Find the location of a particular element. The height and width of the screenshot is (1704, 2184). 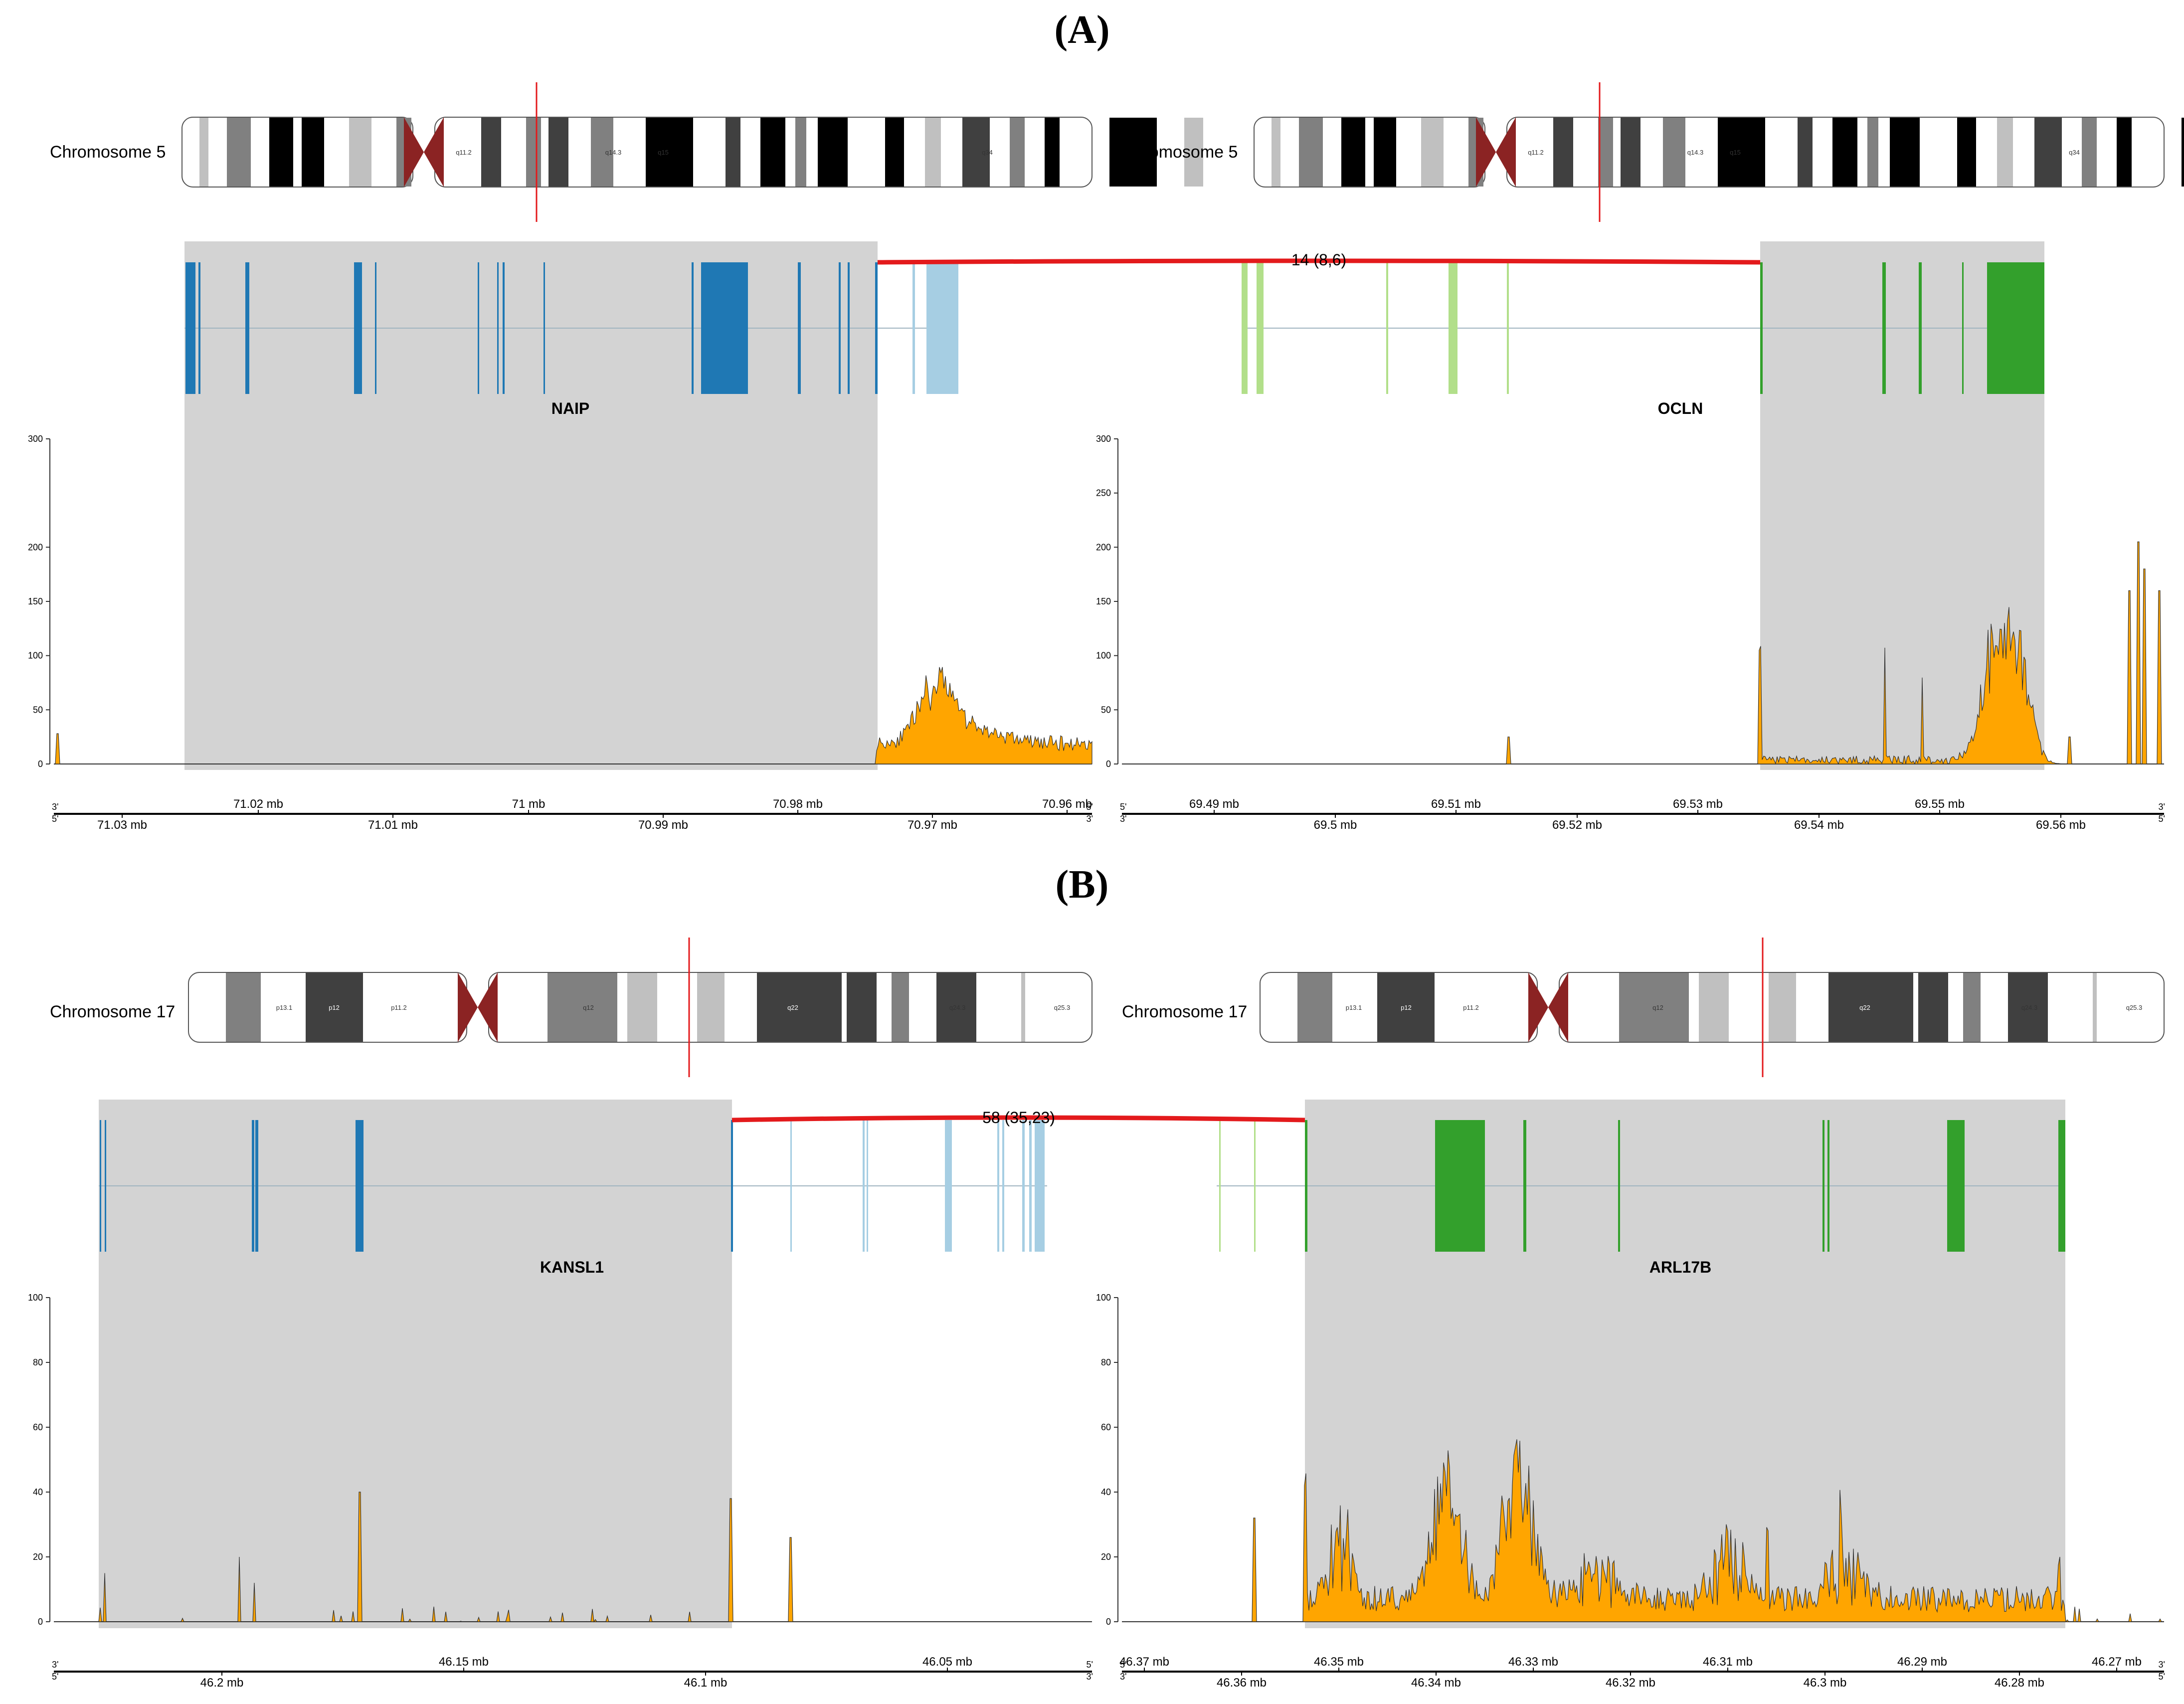

axis-tick-label: 46.31 mb is located at coordinates (1728, 1662).